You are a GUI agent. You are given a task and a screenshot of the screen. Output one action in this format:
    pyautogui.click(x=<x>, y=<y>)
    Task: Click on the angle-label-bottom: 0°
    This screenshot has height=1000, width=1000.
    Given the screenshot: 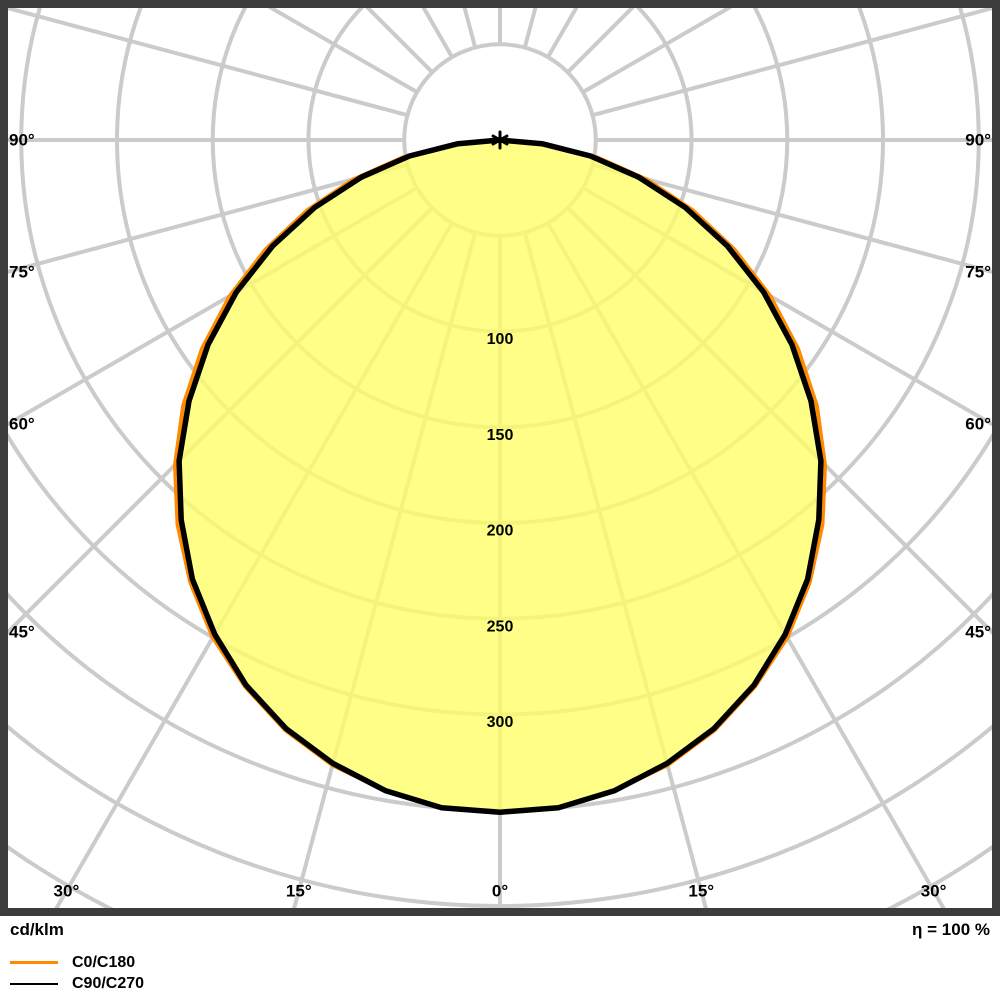 What is the action you would take?
    pyautogui.click(x=500, y=891)
    